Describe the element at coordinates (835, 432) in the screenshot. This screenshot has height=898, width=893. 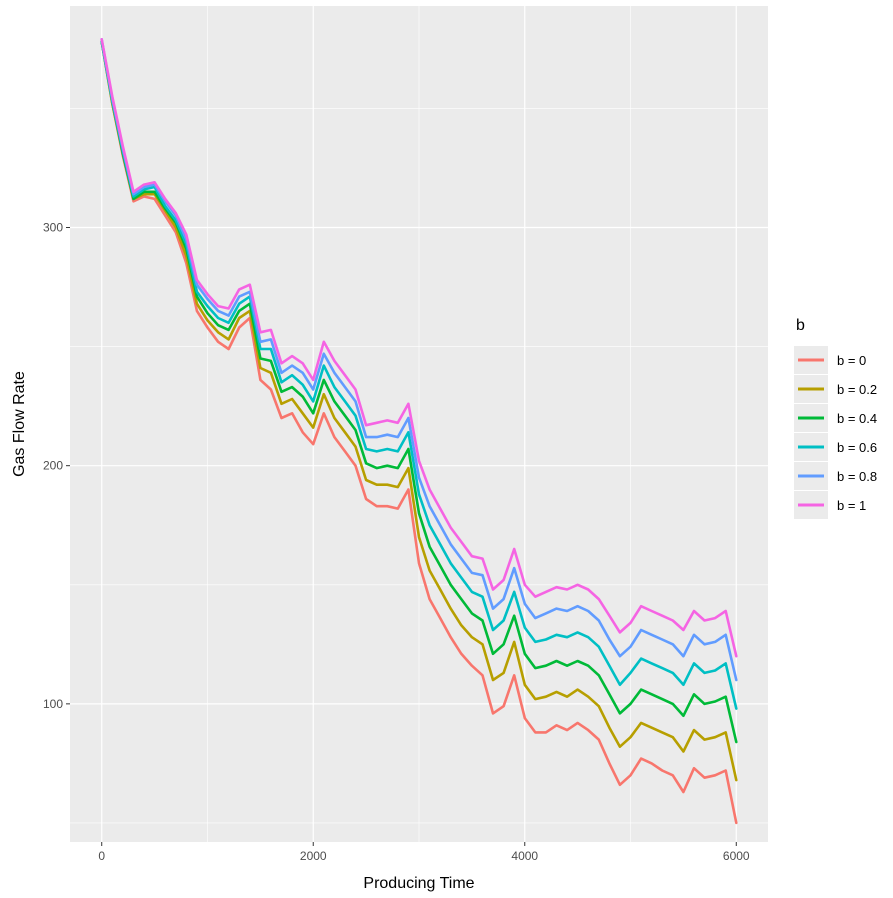
I see `legend-items: b = 0 b = 0.2 b = 0.4 b = 0.6 b = 0.8 b = 1` at that location.